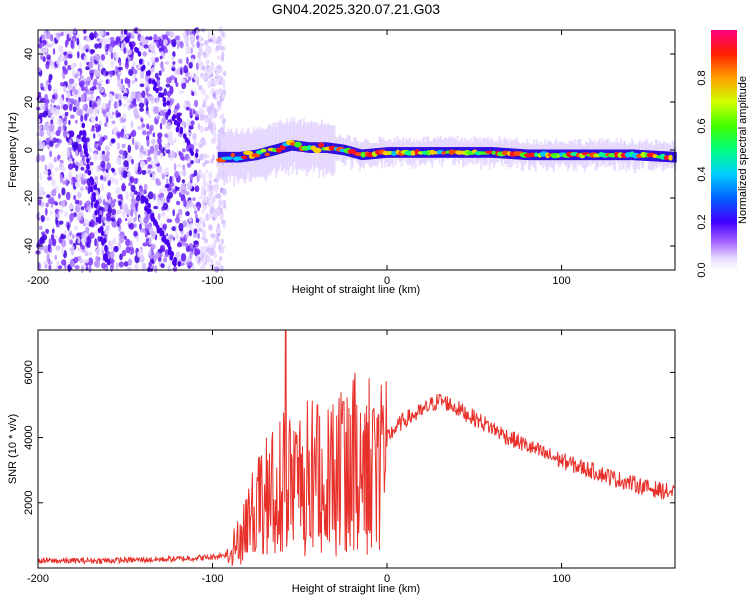 Image resolution: width=750 pixels, height=600 pixels. I want to click on y-tick-label: -40, so click(29, 246).